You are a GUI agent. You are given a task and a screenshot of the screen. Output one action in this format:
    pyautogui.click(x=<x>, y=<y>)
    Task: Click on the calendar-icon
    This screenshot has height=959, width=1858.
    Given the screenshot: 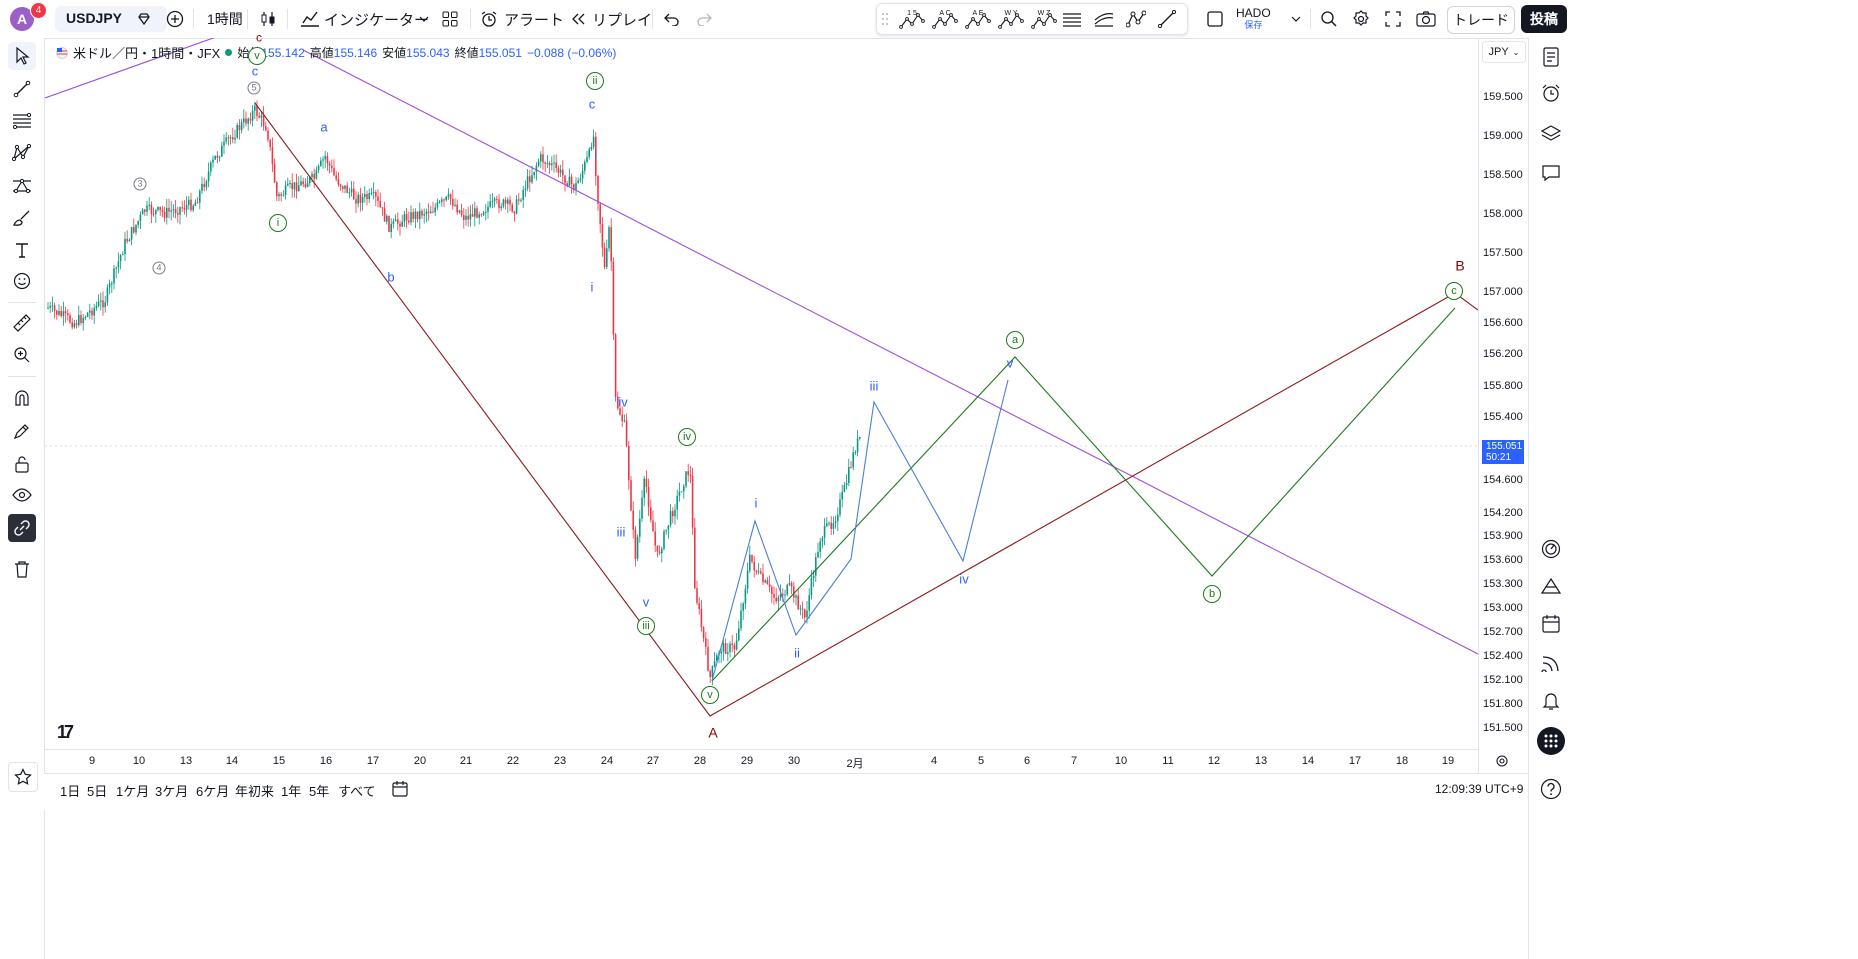 What is the action you would take?
    pyautogui.click(x=1551, y=624)
    